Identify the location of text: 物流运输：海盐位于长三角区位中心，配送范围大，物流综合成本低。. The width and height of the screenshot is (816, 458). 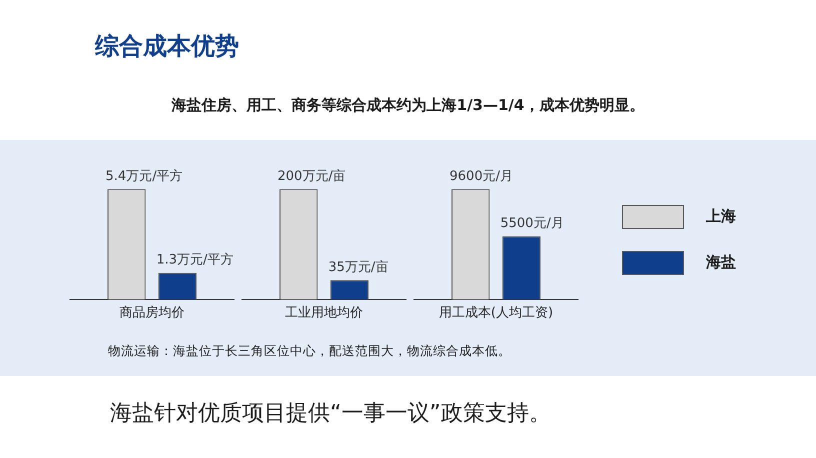
(309, 351).